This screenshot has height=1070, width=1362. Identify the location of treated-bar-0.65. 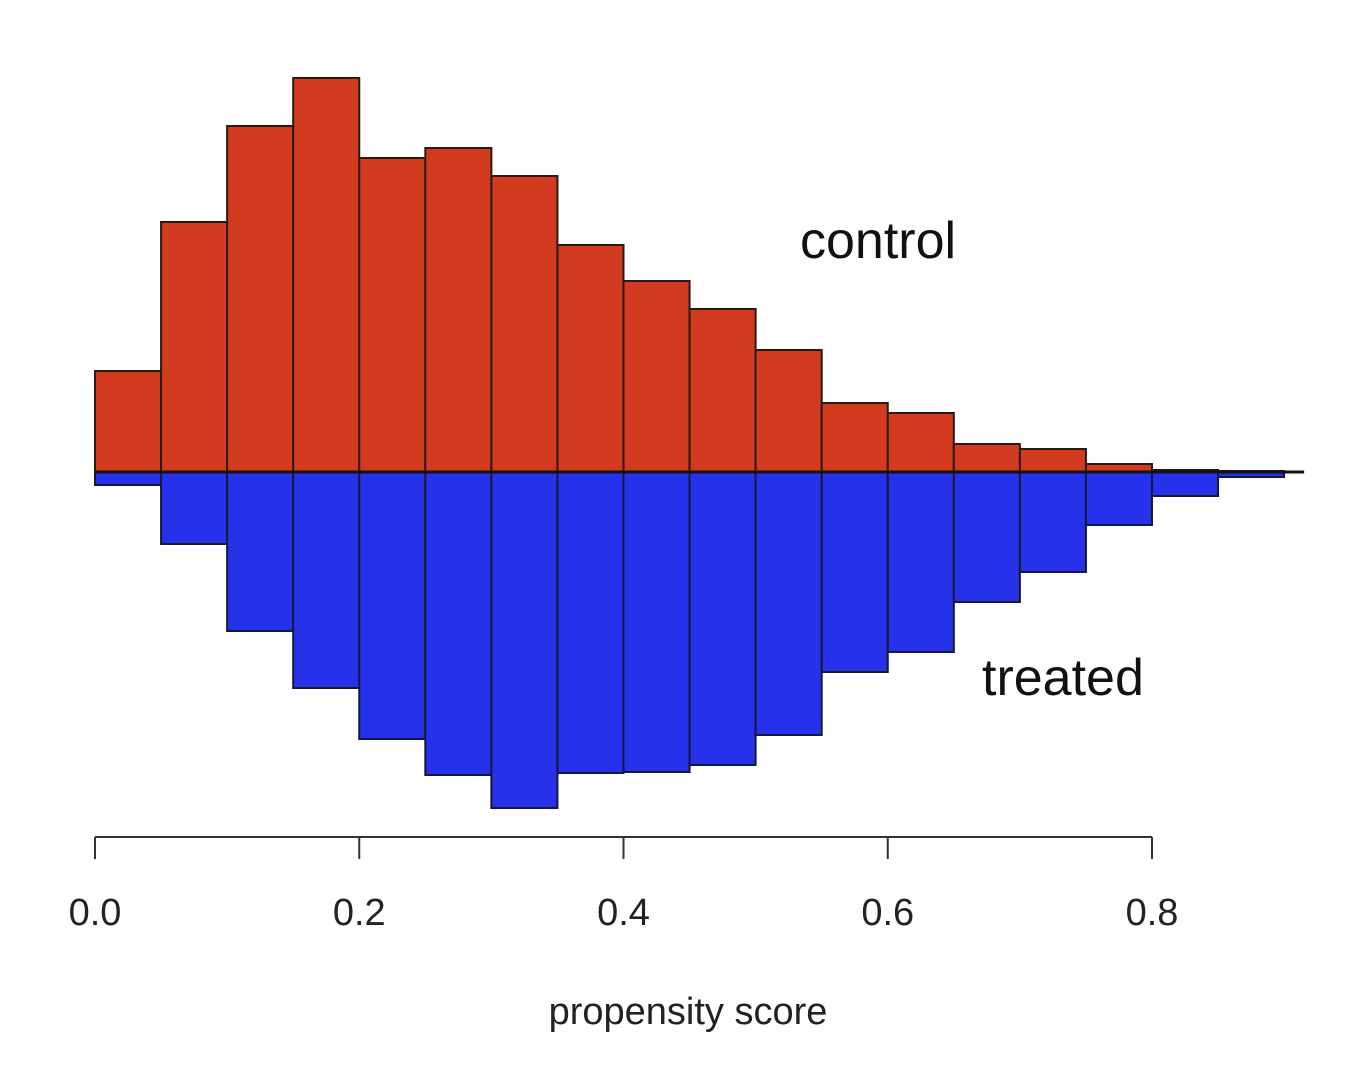
(986, 537).